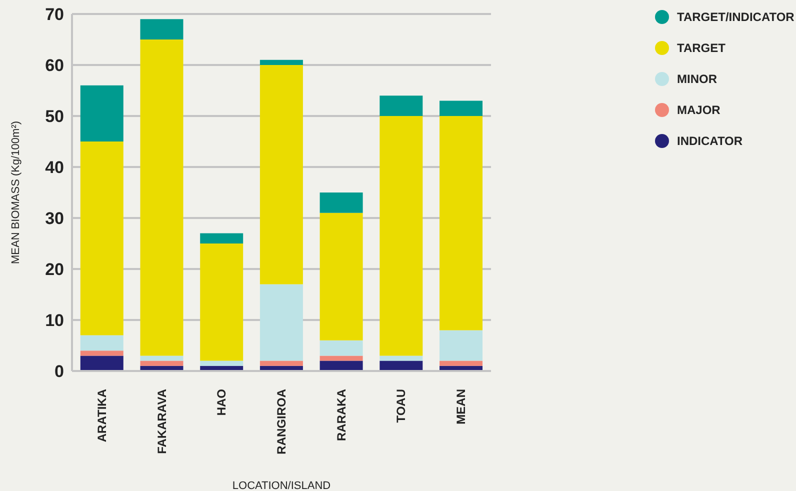 The image size is (796, 491). Describe the element at coordinates (341, 414) in the screenshot. I see `x-tick-label: RARAKA` at that location.